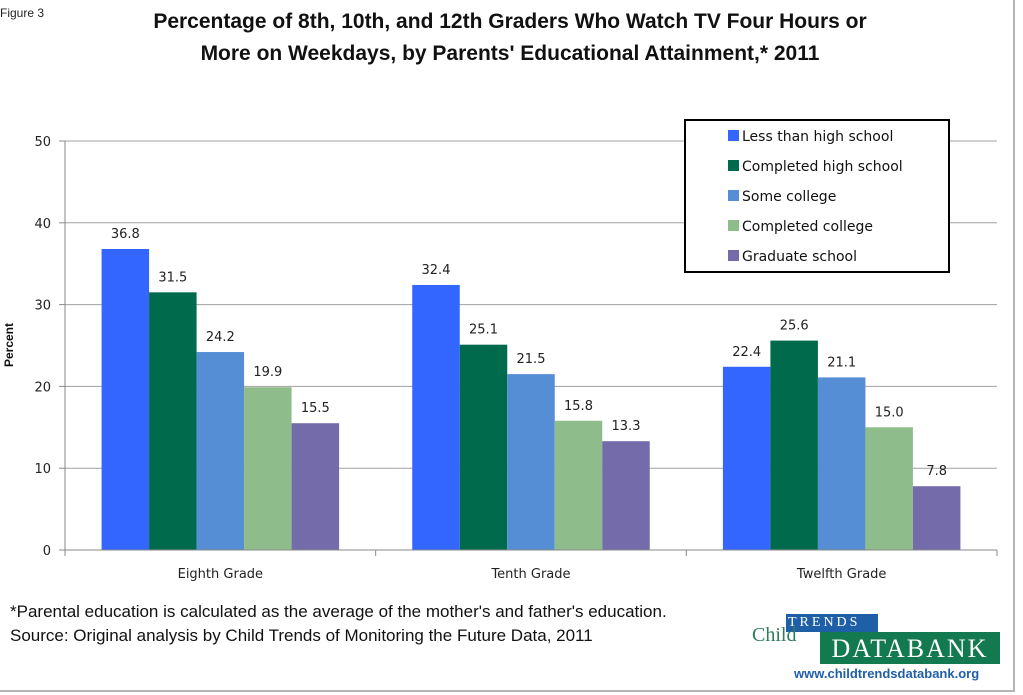  What do you see at coordinates (507, 691) in the screenshot?
I see `frame-border-bottom` at bounding box center [507, 691].